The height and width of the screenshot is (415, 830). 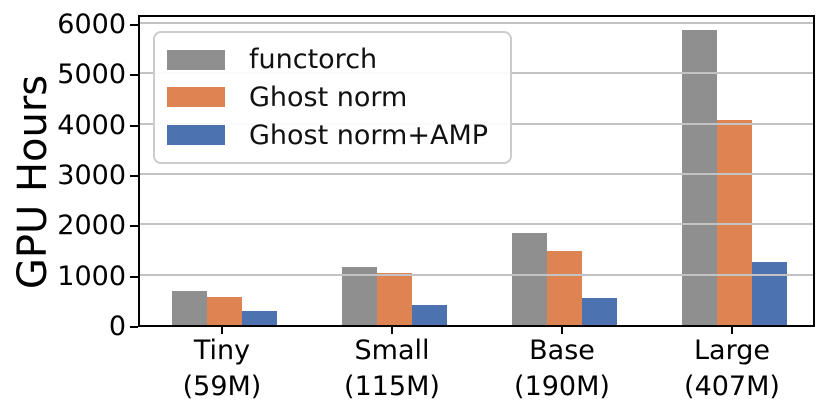 I want to click on bar-ghost-norm-large, so click(x=734, y=222).